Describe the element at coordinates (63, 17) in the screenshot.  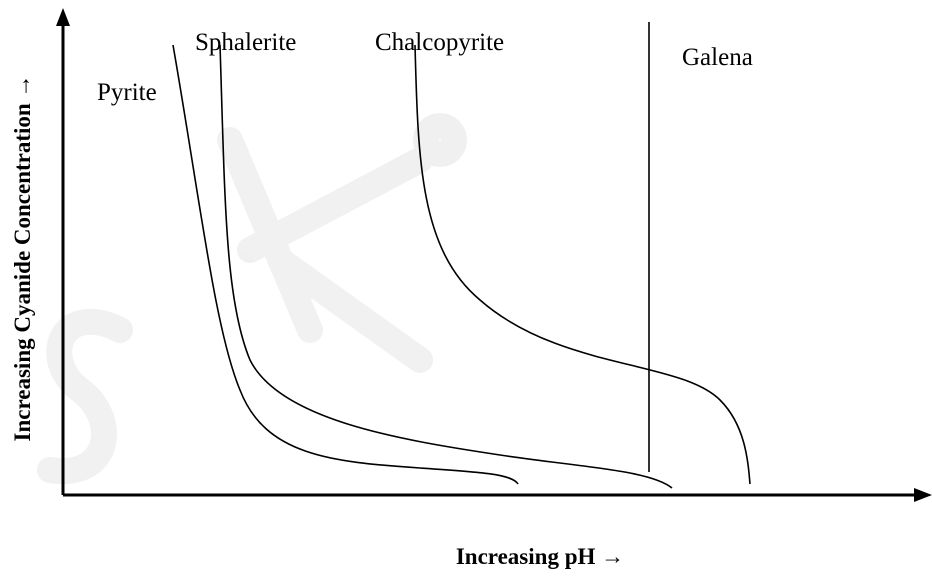
I see `y-axis-arrow` at that location.